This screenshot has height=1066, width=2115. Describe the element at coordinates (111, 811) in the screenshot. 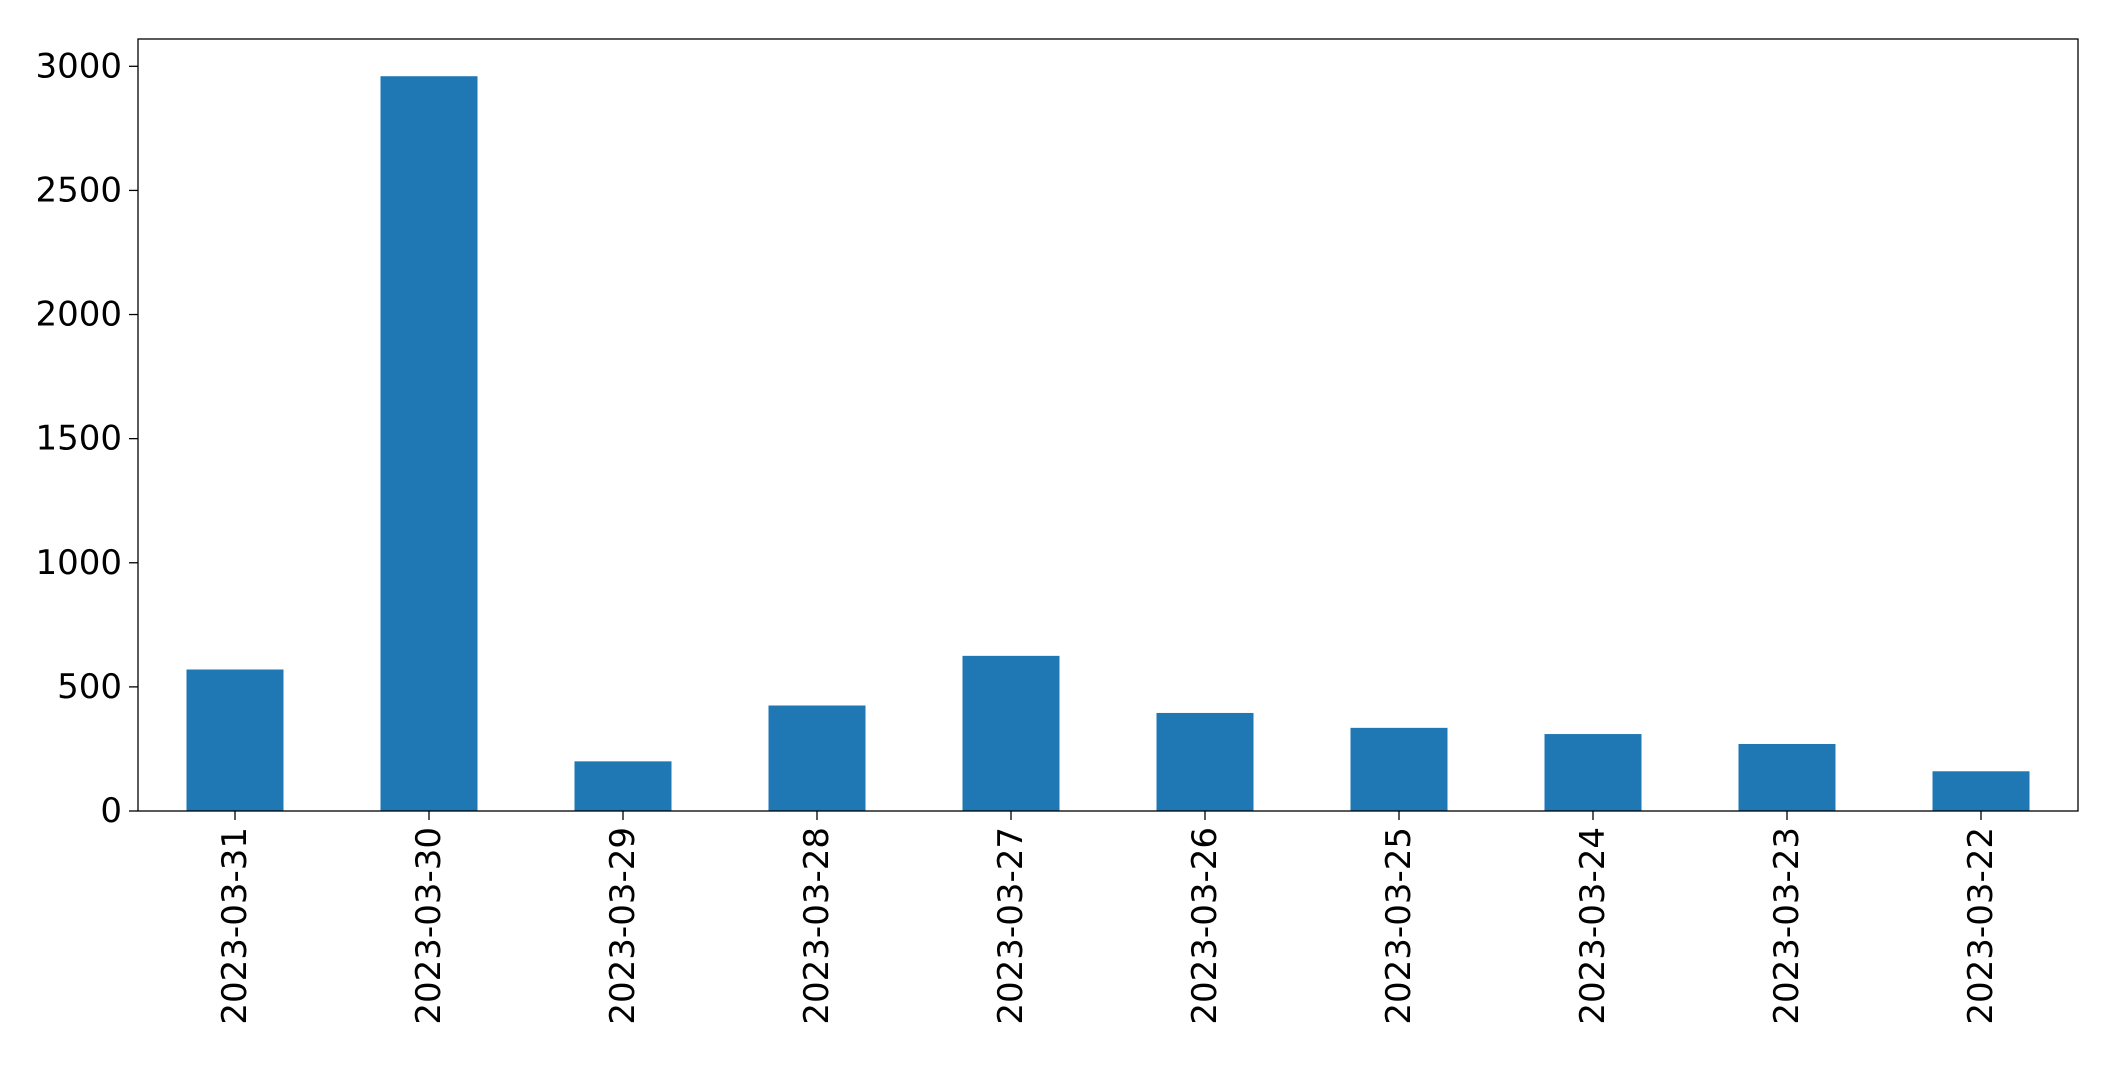

I see `y-tick-label: 0` at that location.